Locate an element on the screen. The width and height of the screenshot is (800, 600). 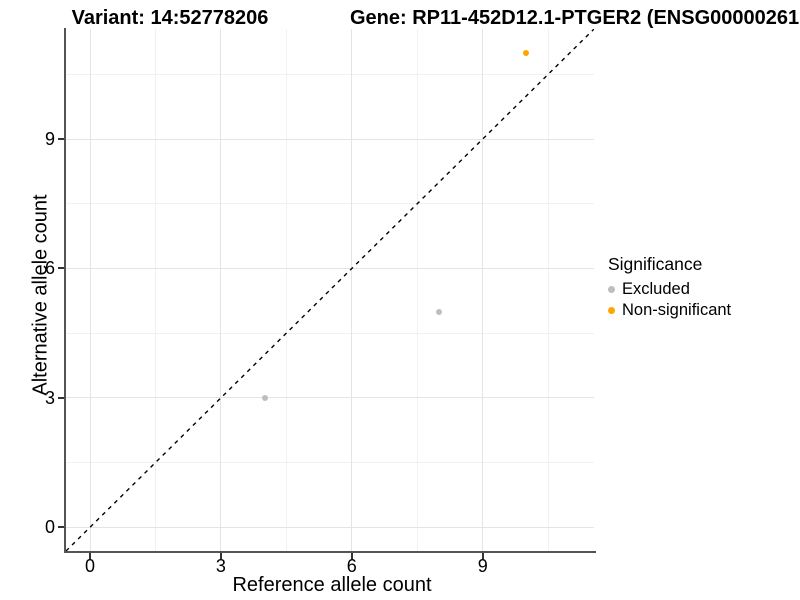
x-axis-title: Reference allele count is located at coordinates (332, 585).